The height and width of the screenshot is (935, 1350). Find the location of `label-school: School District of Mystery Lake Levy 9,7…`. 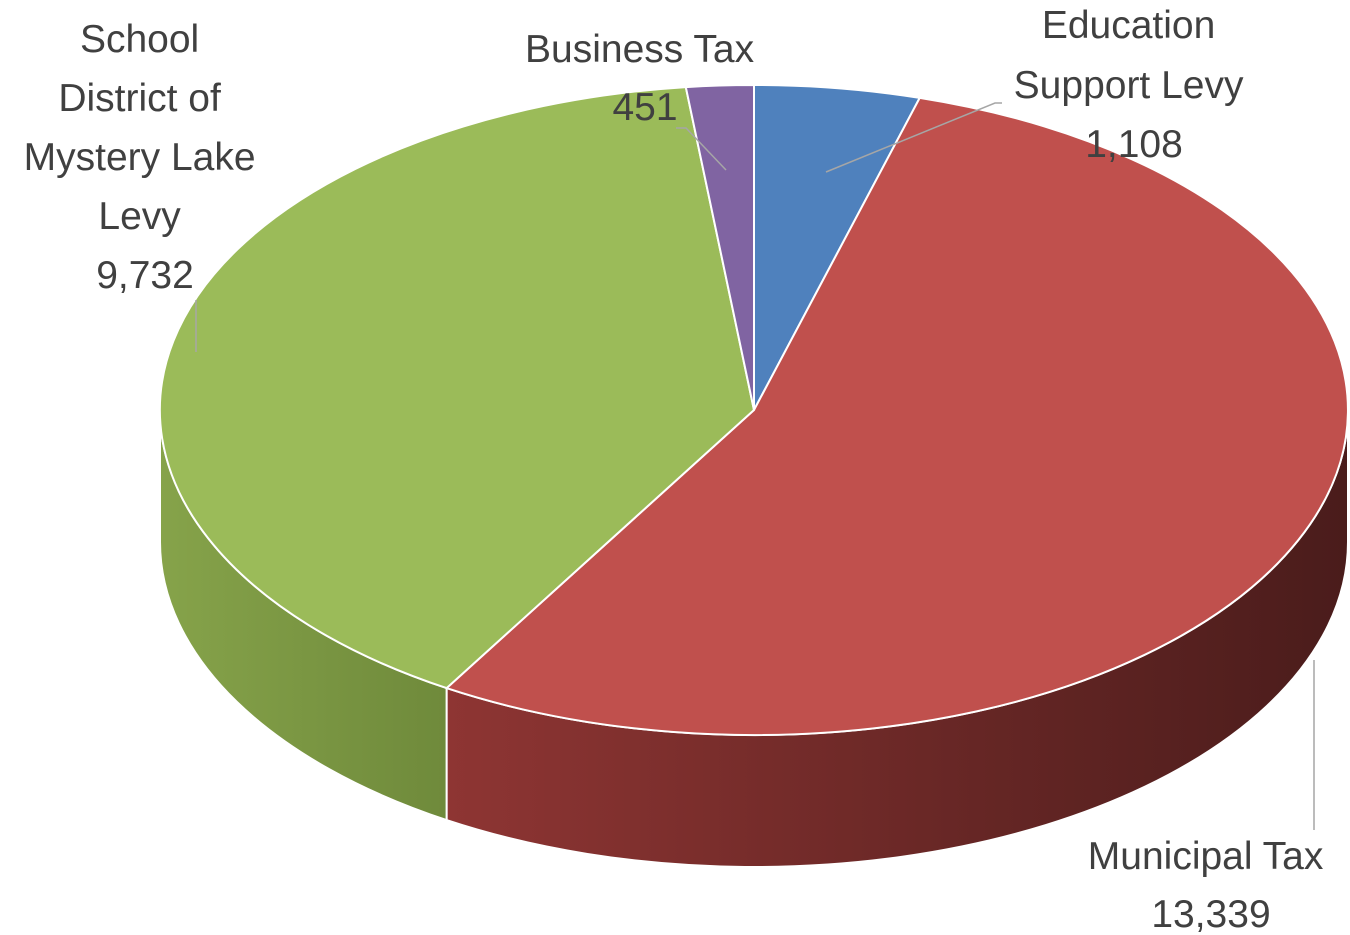

label-school: School District of Mystery Lake Levy 9,7… is located at coordinates (145, 157).